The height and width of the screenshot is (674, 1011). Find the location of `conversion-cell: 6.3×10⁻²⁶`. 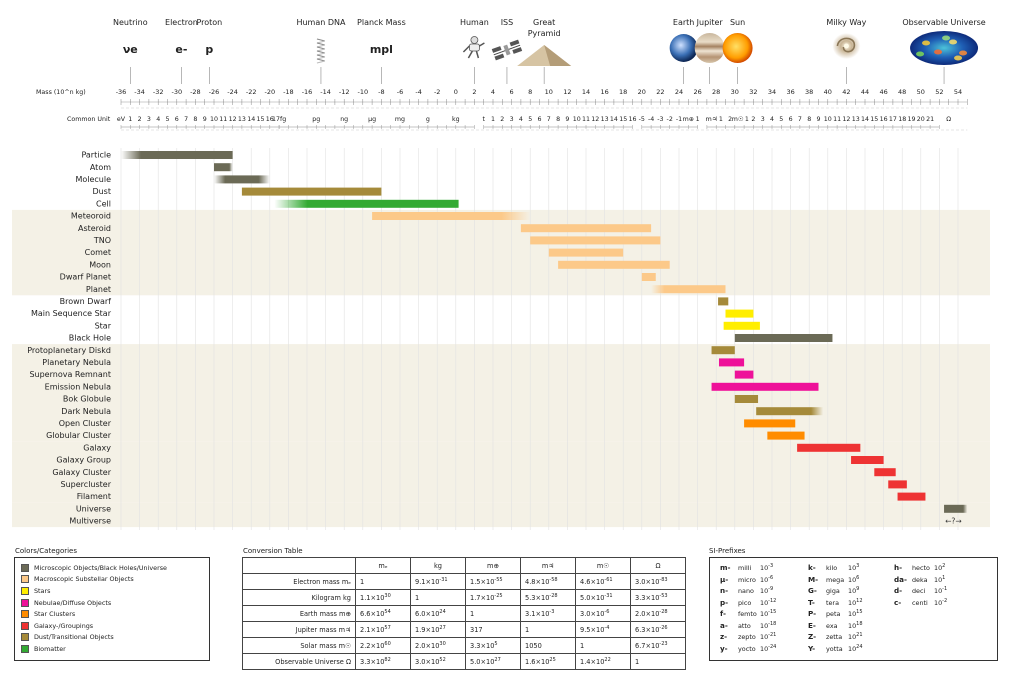

conversion-cell: 6.3×10⁻²⁶ is located at coordinates (658, 629).